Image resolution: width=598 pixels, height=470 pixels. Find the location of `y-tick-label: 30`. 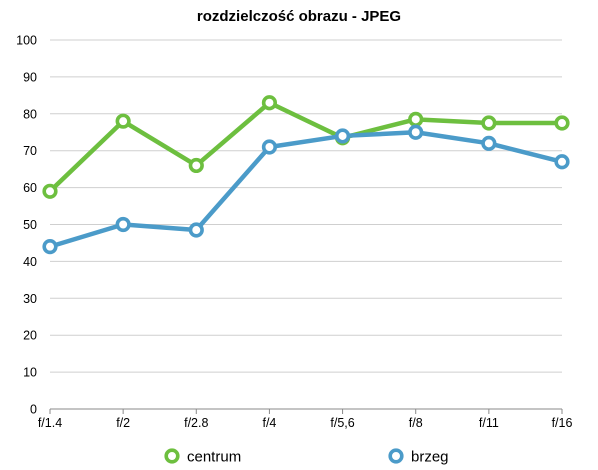

y-tick-label: 30 is located at coordinates (30, 299).